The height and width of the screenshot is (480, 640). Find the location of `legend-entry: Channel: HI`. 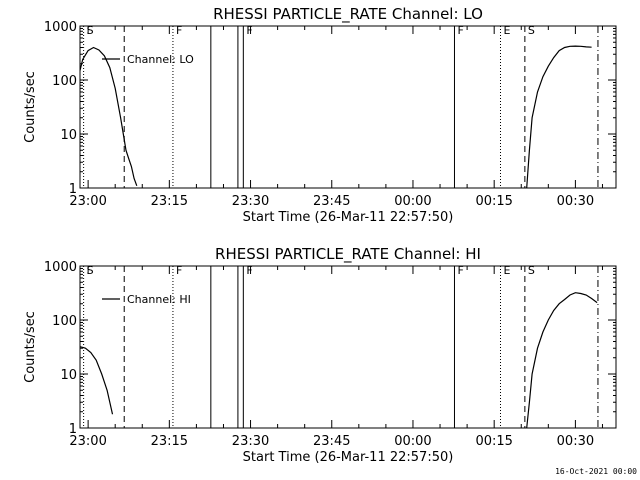

legend-entry: Channel: HI is located at coordinates (159, 299).